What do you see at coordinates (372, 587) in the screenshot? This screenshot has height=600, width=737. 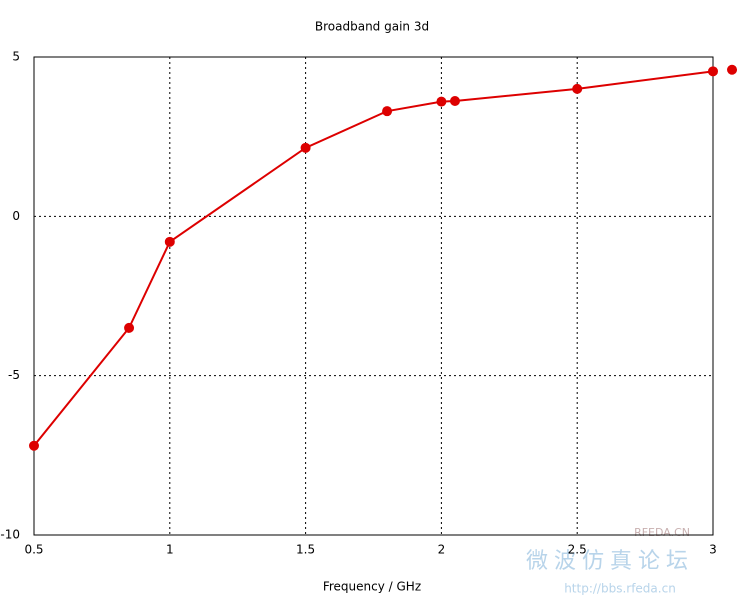 I see `x-axis-label: Frequency / GHz` at bounding box center [372, 587].